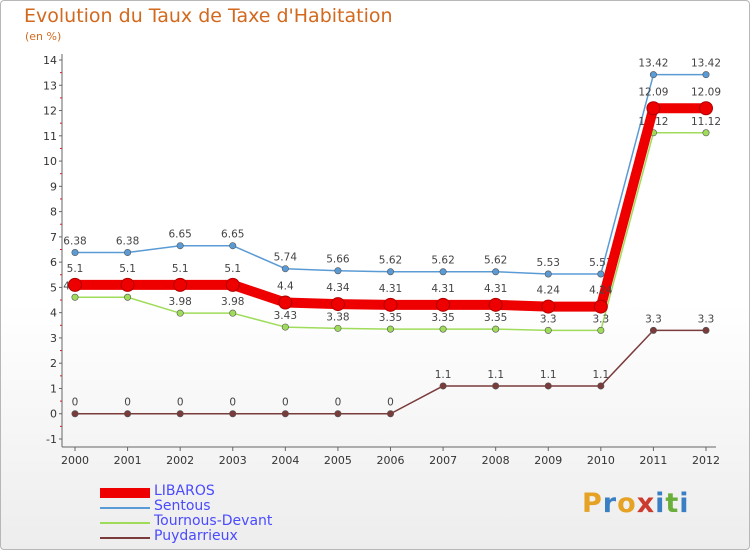  I want to click on y-tick-label: 3, so click(53, 338).